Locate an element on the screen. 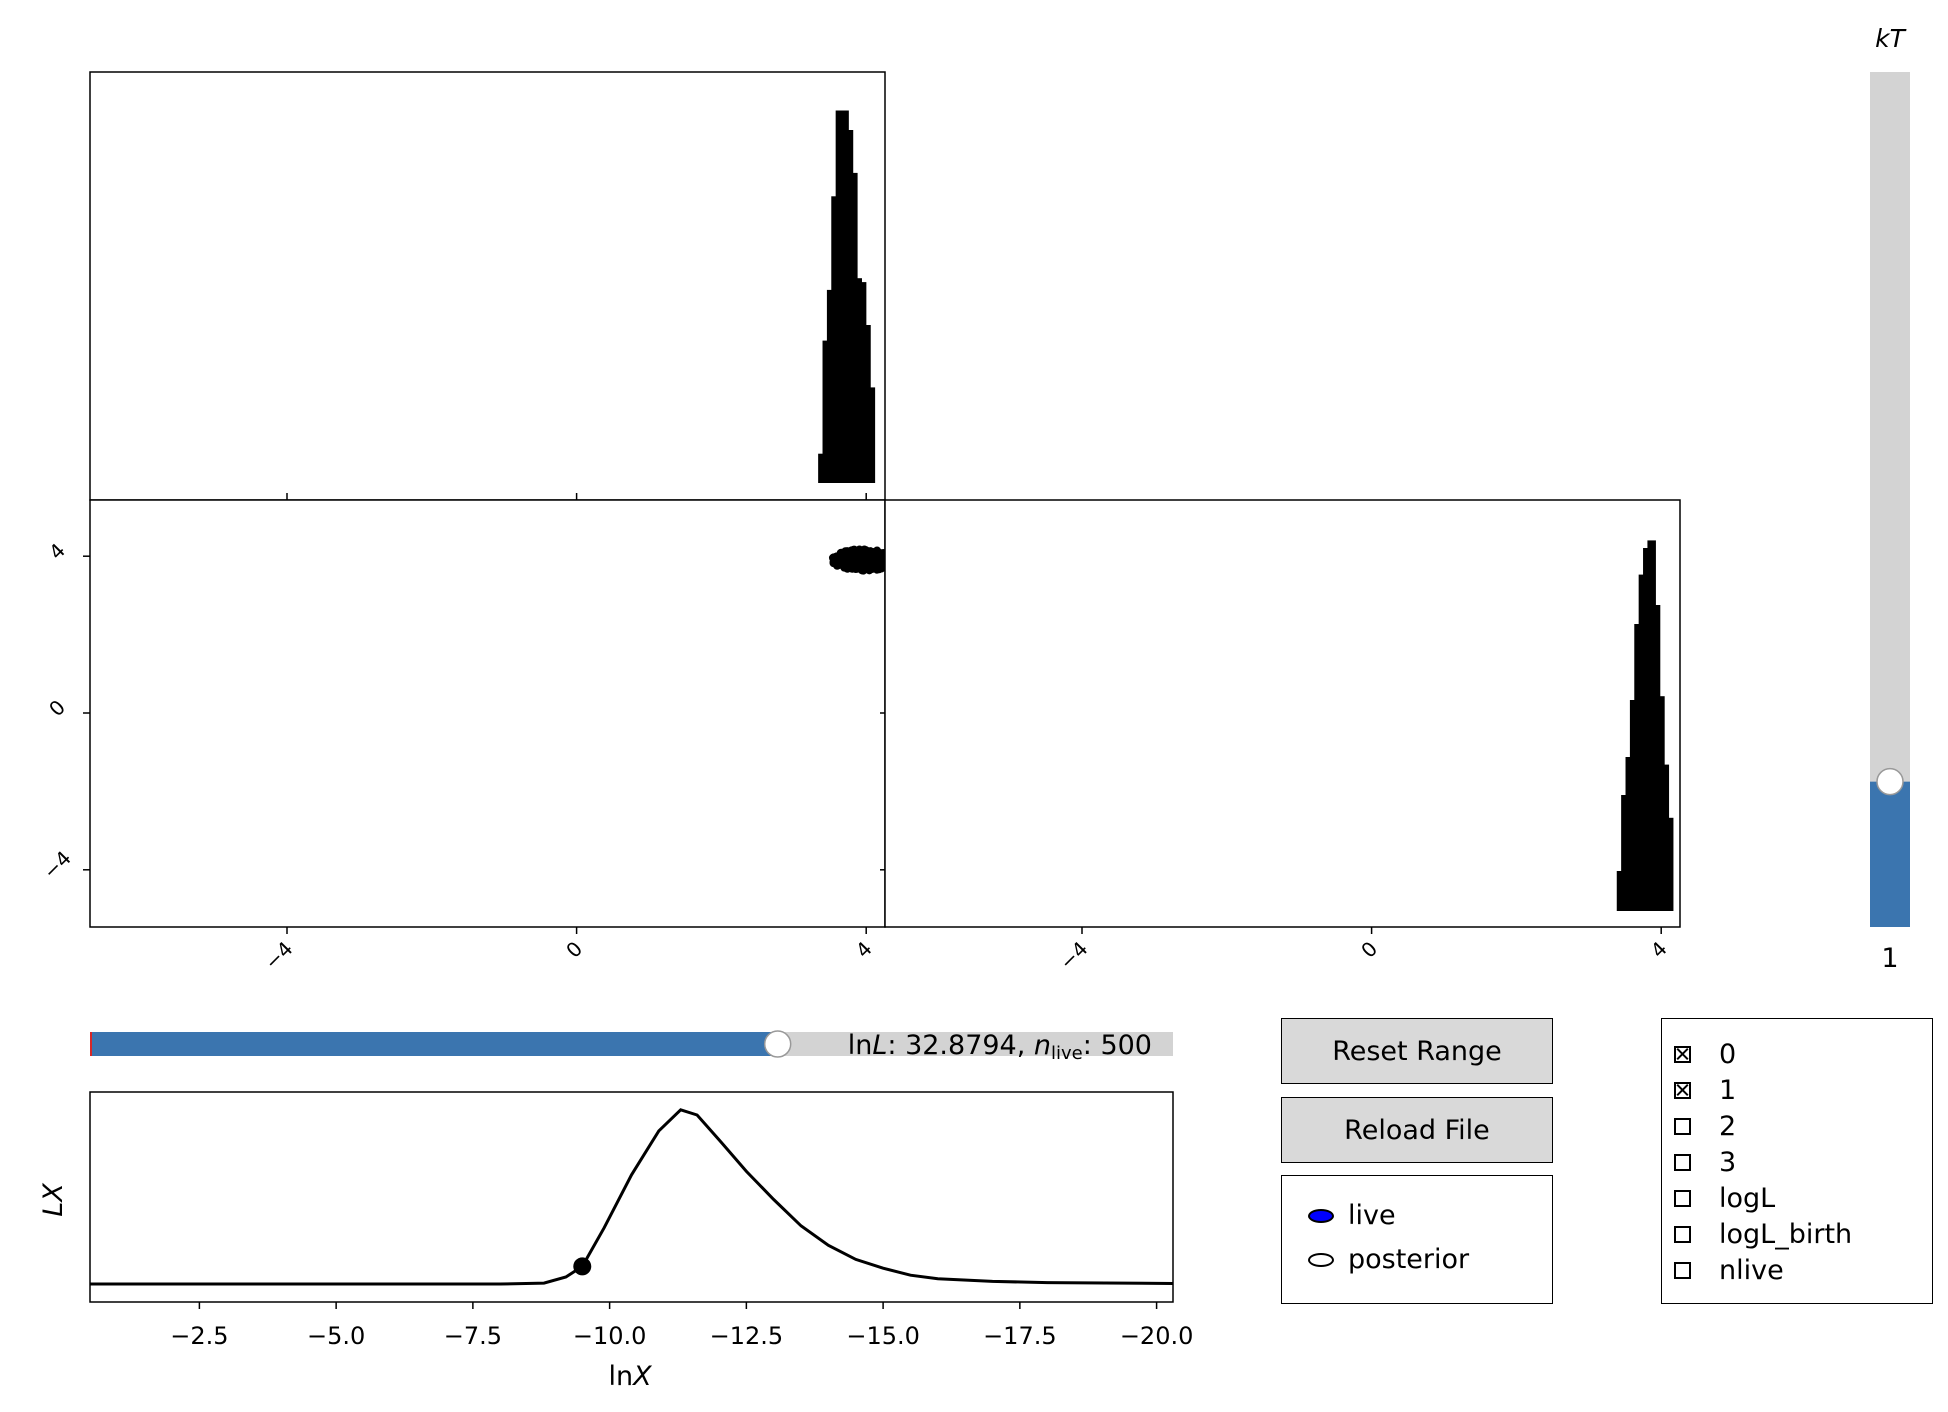 The width and height of the screenshot is (1948, 1412). scatter-panel is located at coordinates (487, 713).